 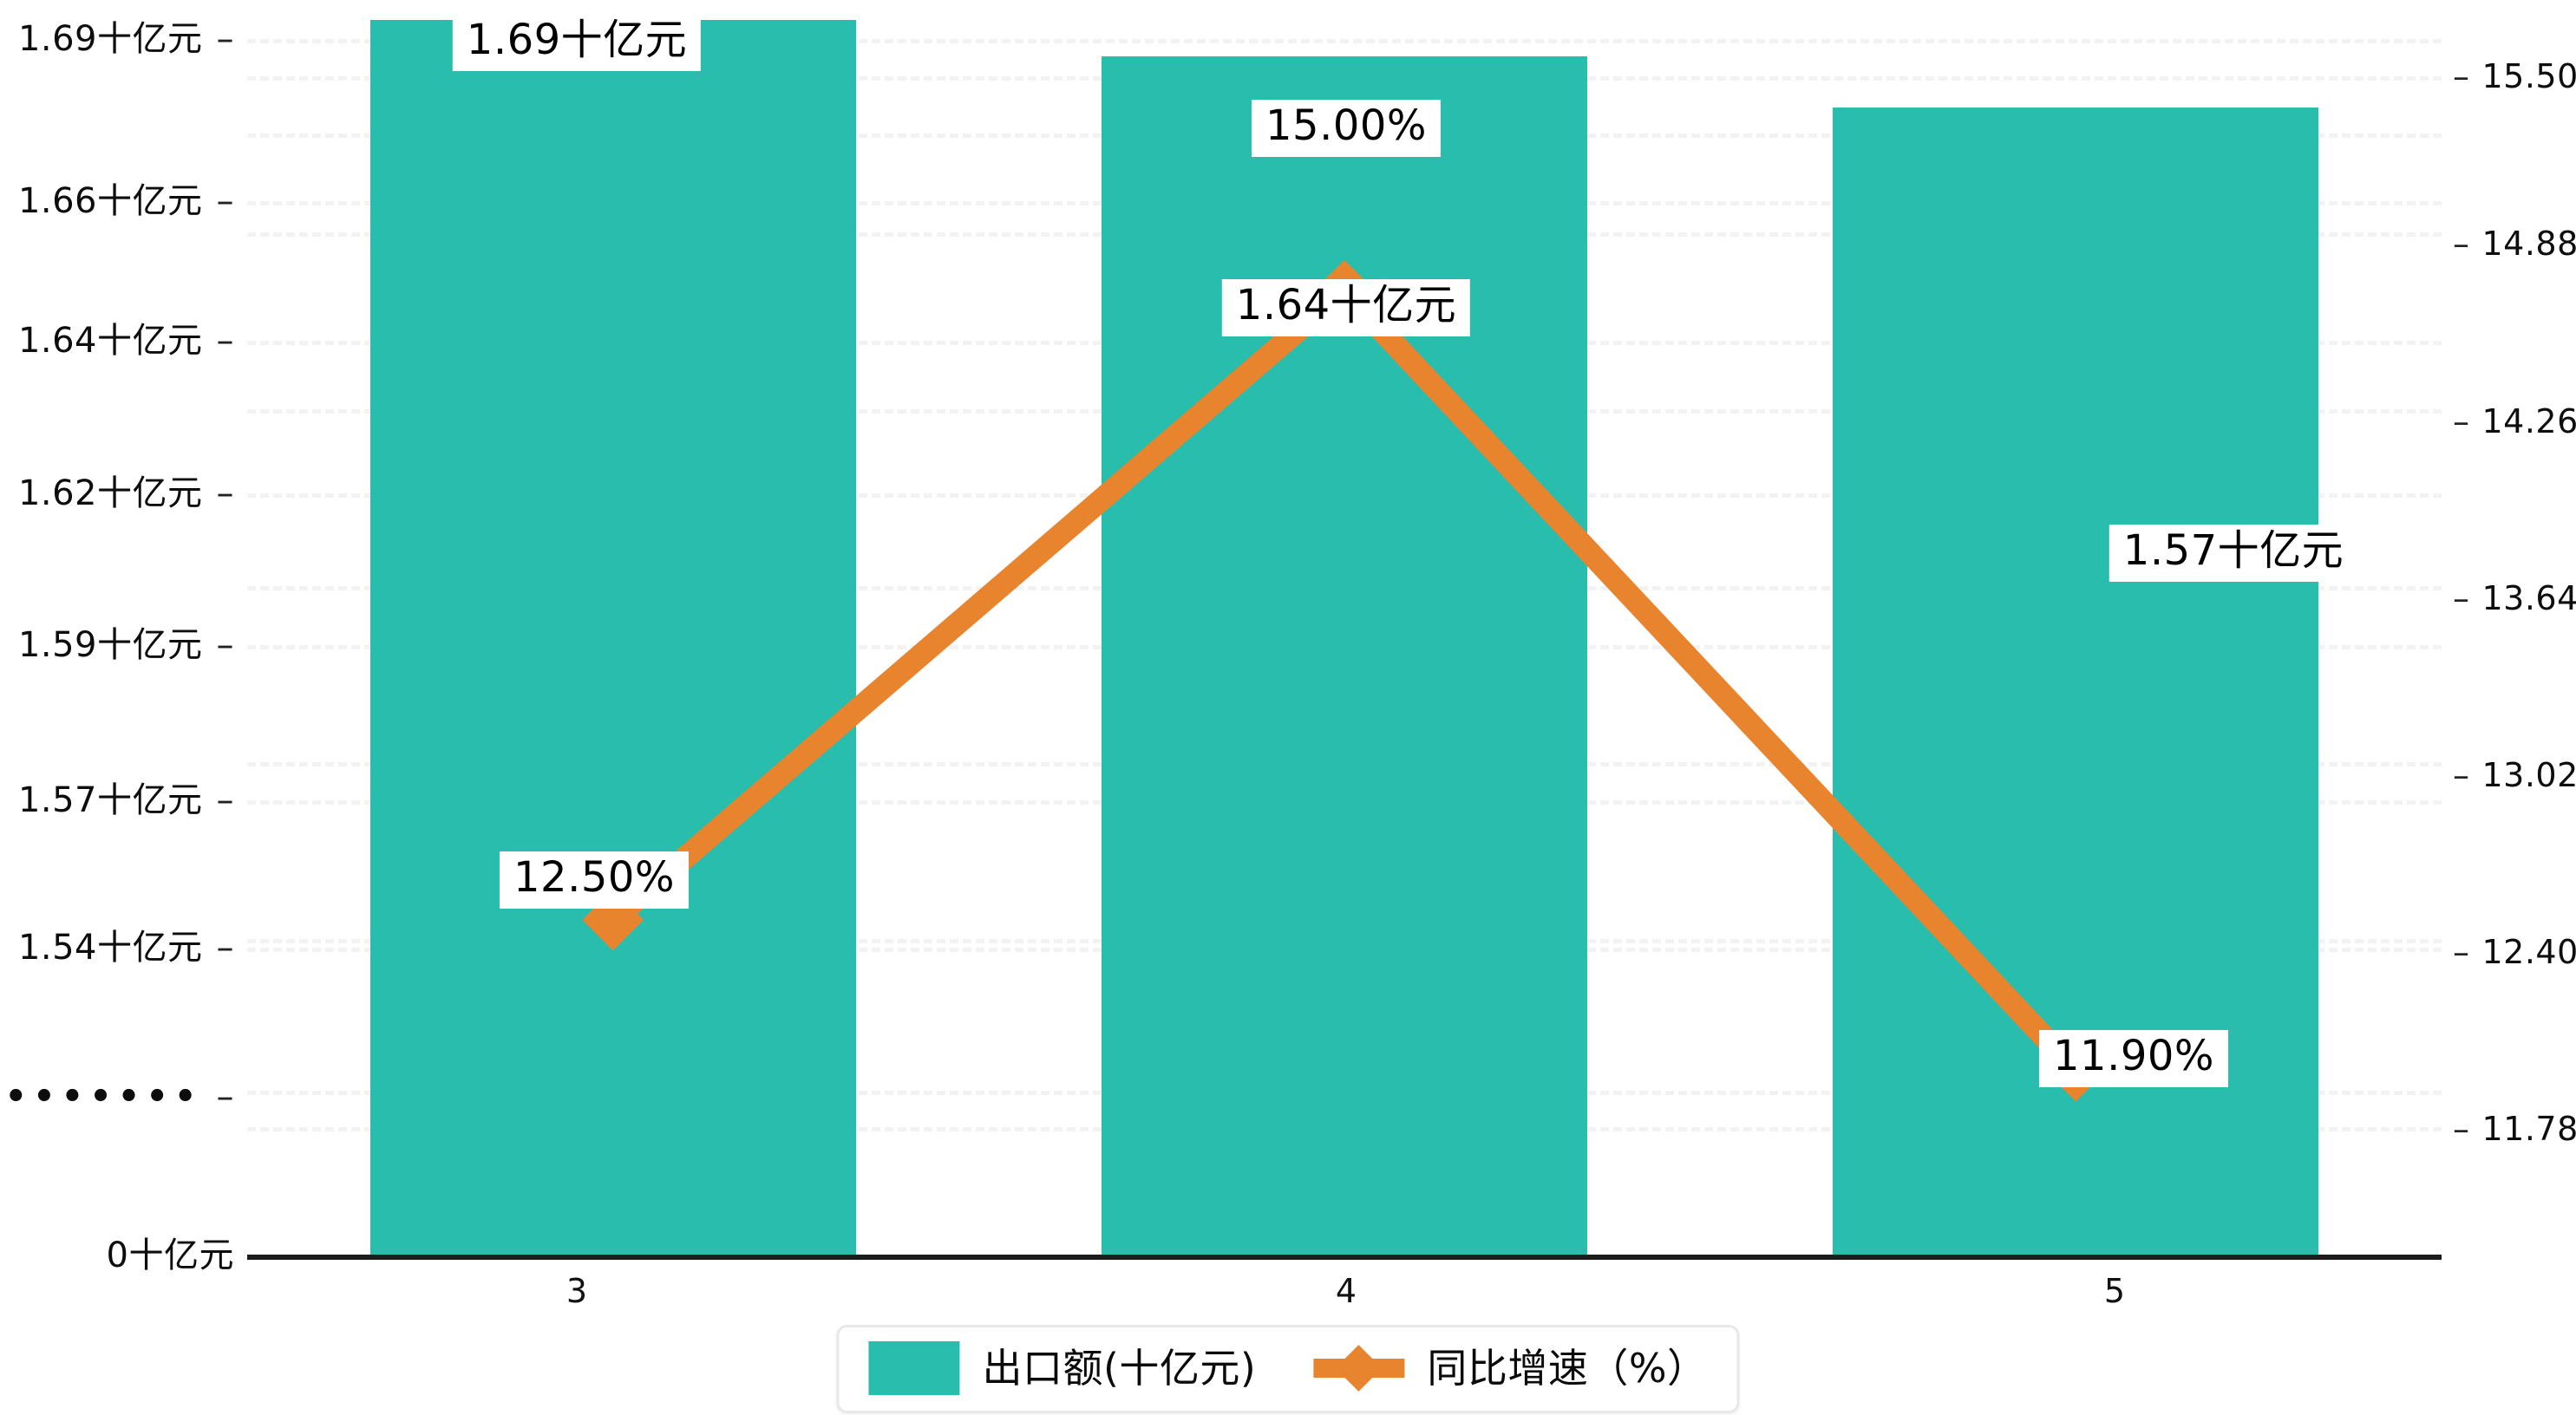 What do you see at coordinates (2528, 598) in the screenshot?
I see `y-axis-right-tick-label-3: 13.64` at bounding box center [2528, 598].